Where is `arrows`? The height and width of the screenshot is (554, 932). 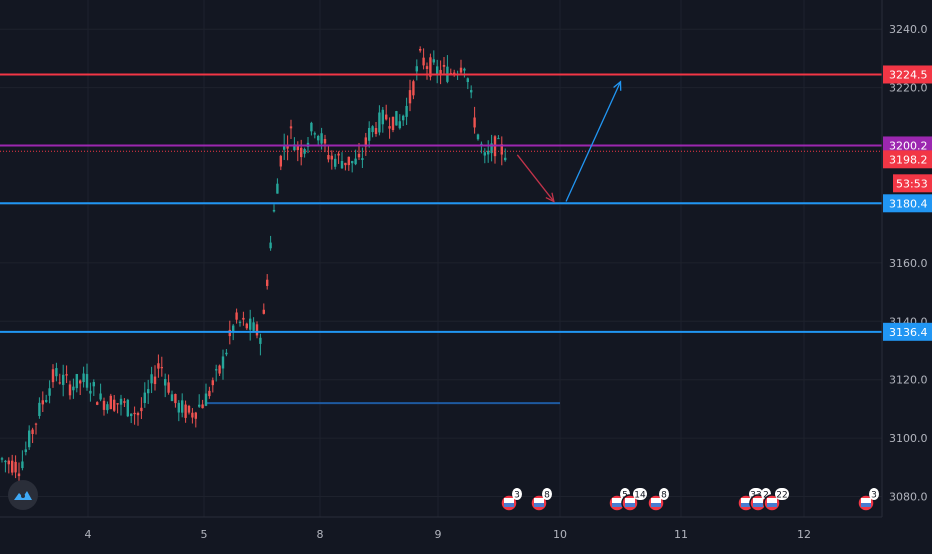
arrows is located at coordinates (569, 141).